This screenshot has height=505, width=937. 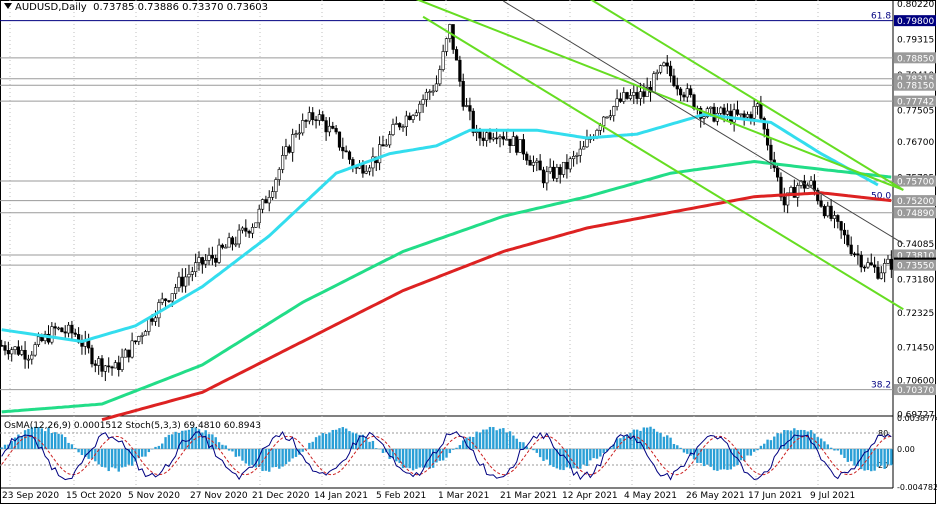 What do you see at coordinates (915, 314) in the screenshot?
I see `price-tick-label: 0.72325` at bounding box center [915, 314].